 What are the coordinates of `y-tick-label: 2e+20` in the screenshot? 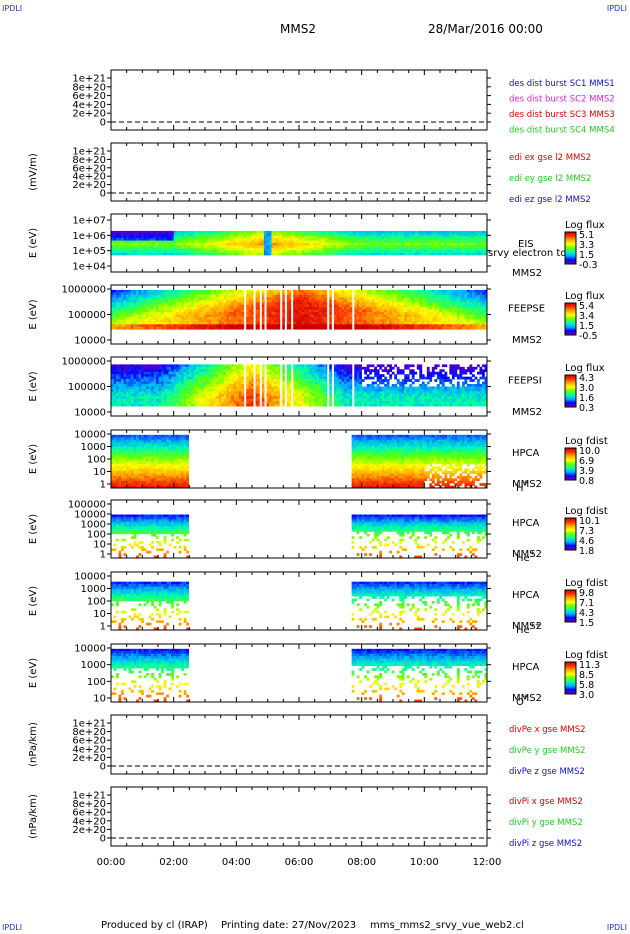 It's located at (89, 114).